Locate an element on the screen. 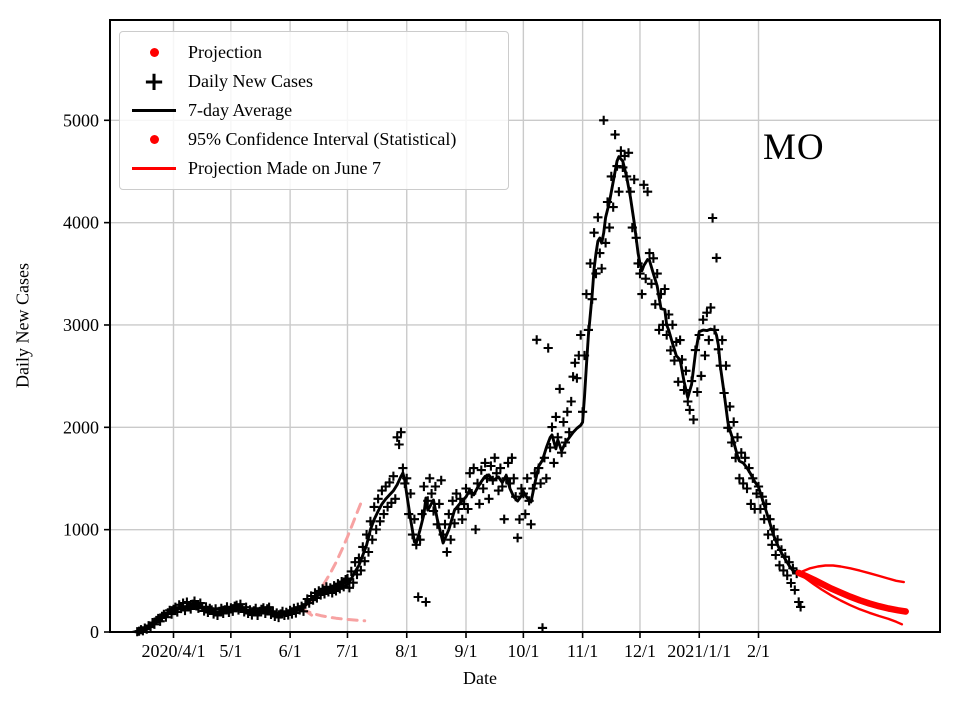  x-tick-label: 2021/1/1 is located at coordinates (699, 651).